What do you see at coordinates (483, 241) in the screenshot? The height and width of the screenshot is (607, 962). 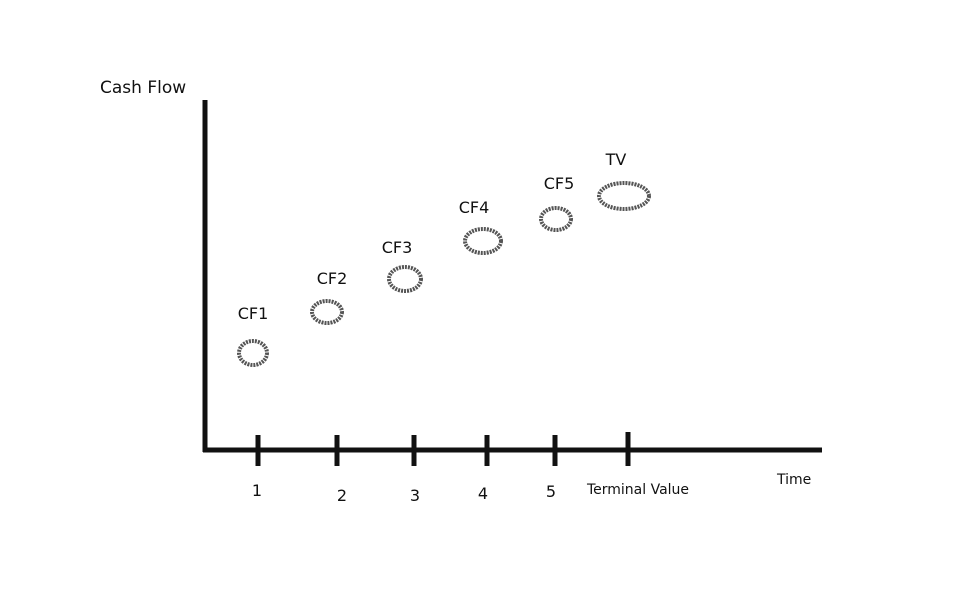 I see `cf4-marker` at bounding box center [483, 241].